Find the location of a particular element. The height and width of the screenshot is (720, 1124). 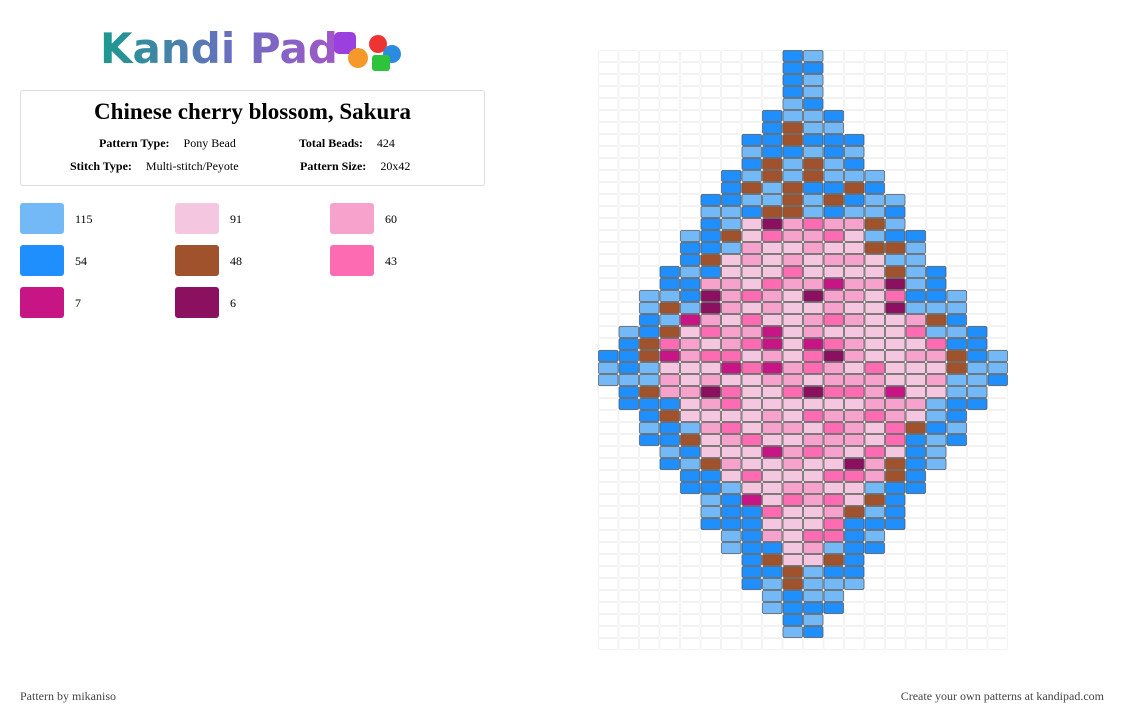

color-count: 6 is located at coordinates (233, 303).